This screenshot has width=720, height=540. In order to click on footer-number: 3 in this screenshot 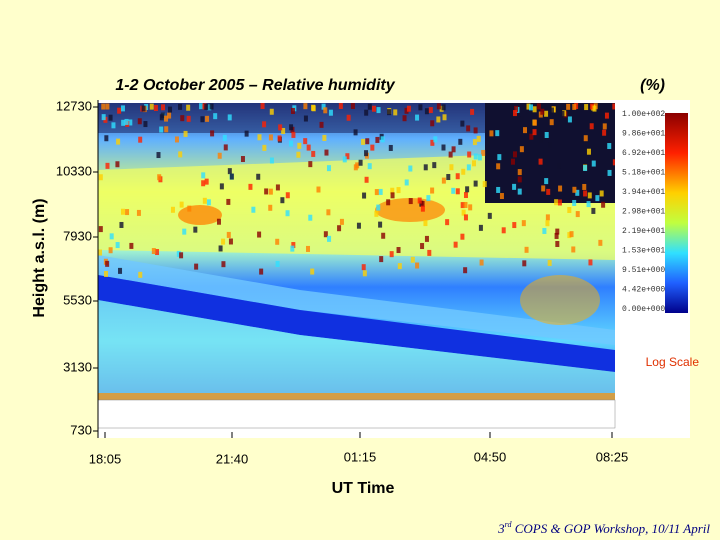, I will do `click(501, 528)`.